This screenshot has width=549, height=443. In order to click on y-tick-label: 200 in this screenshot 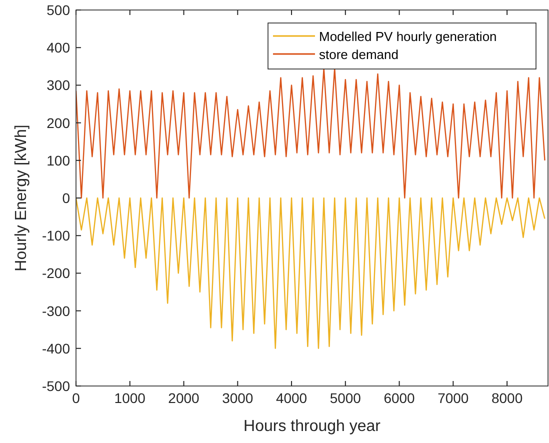, I will do `click(58, 122)`.